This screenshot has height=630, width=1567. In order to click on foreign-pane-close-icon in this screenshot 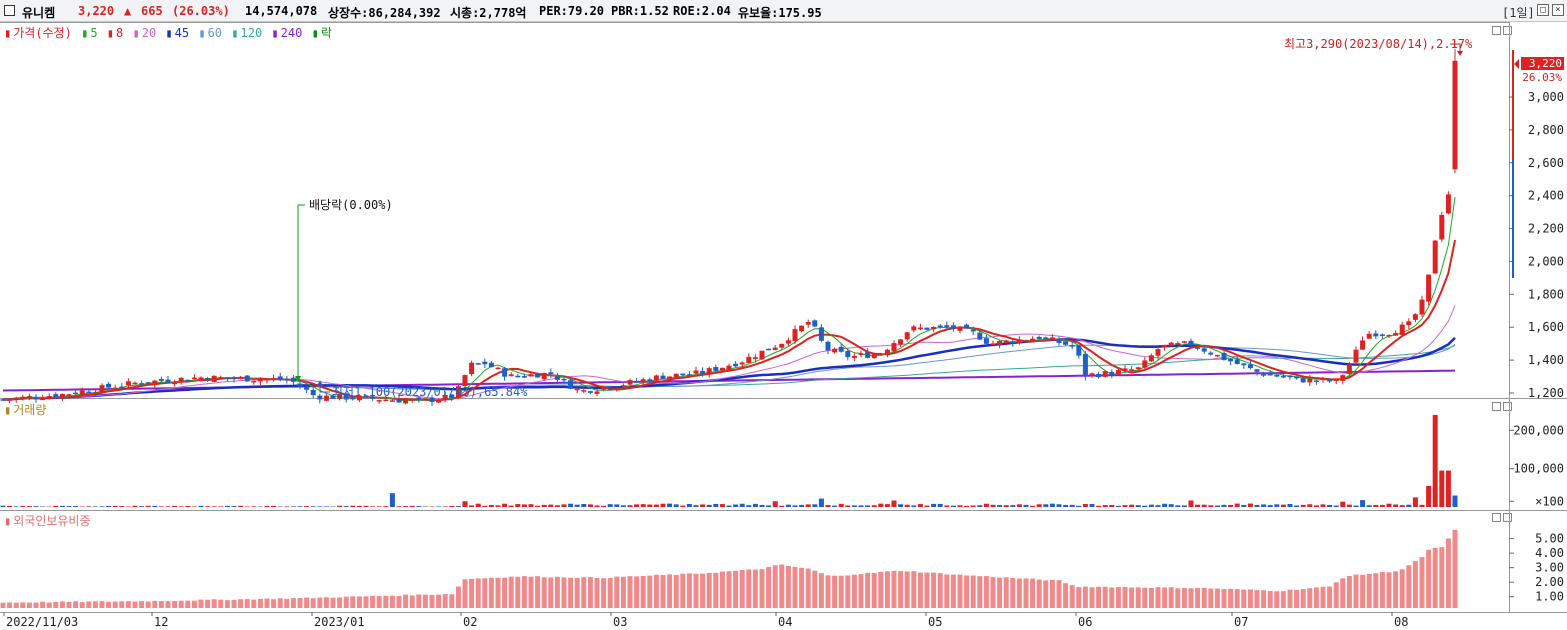, I will do `click(1507, 517)`.